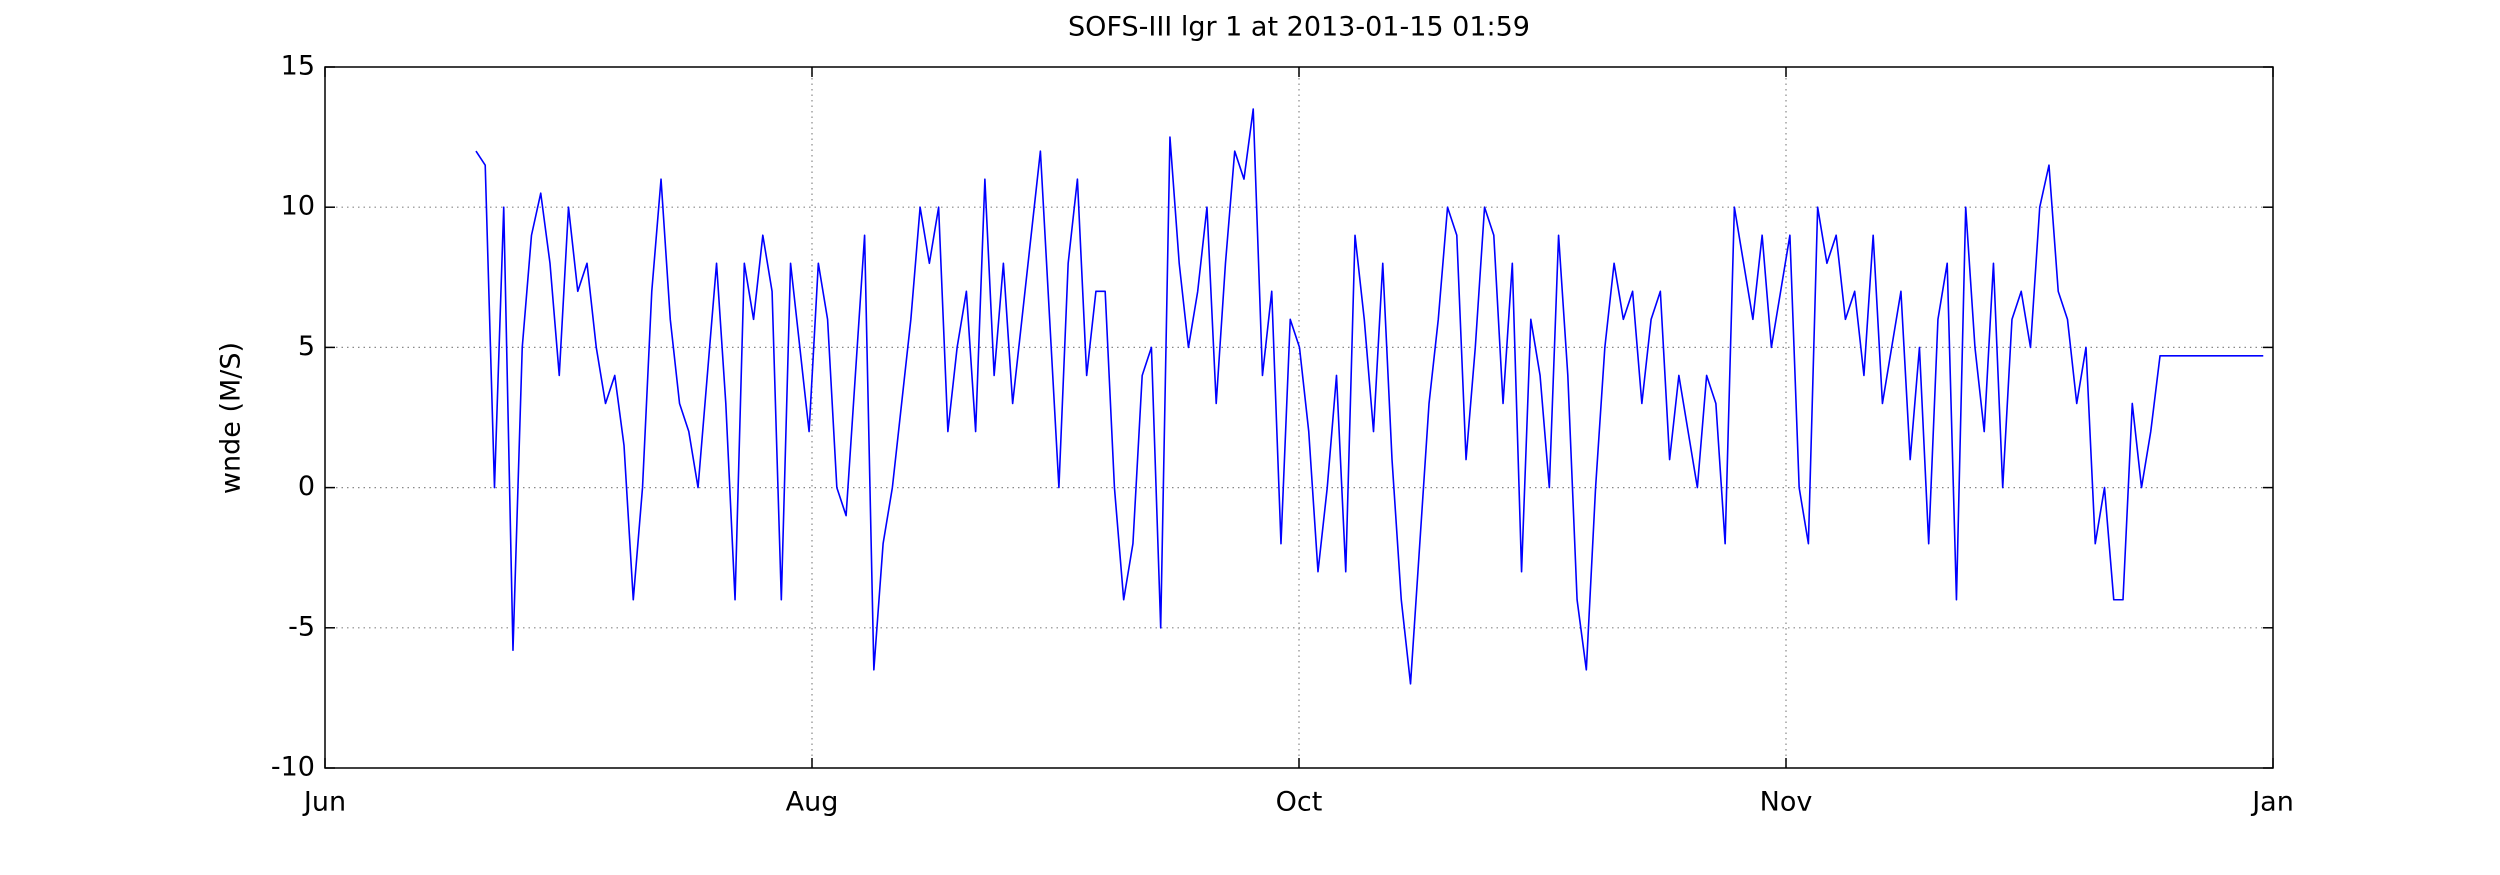 This screenshot has height=875, width=2500. What do you see at coordinates (1299, 27) in the screenshot?
I see `chart-title: SOFS-III lgr 1 at 2013-01-15 01:59` at bounding box center [1299, 27].